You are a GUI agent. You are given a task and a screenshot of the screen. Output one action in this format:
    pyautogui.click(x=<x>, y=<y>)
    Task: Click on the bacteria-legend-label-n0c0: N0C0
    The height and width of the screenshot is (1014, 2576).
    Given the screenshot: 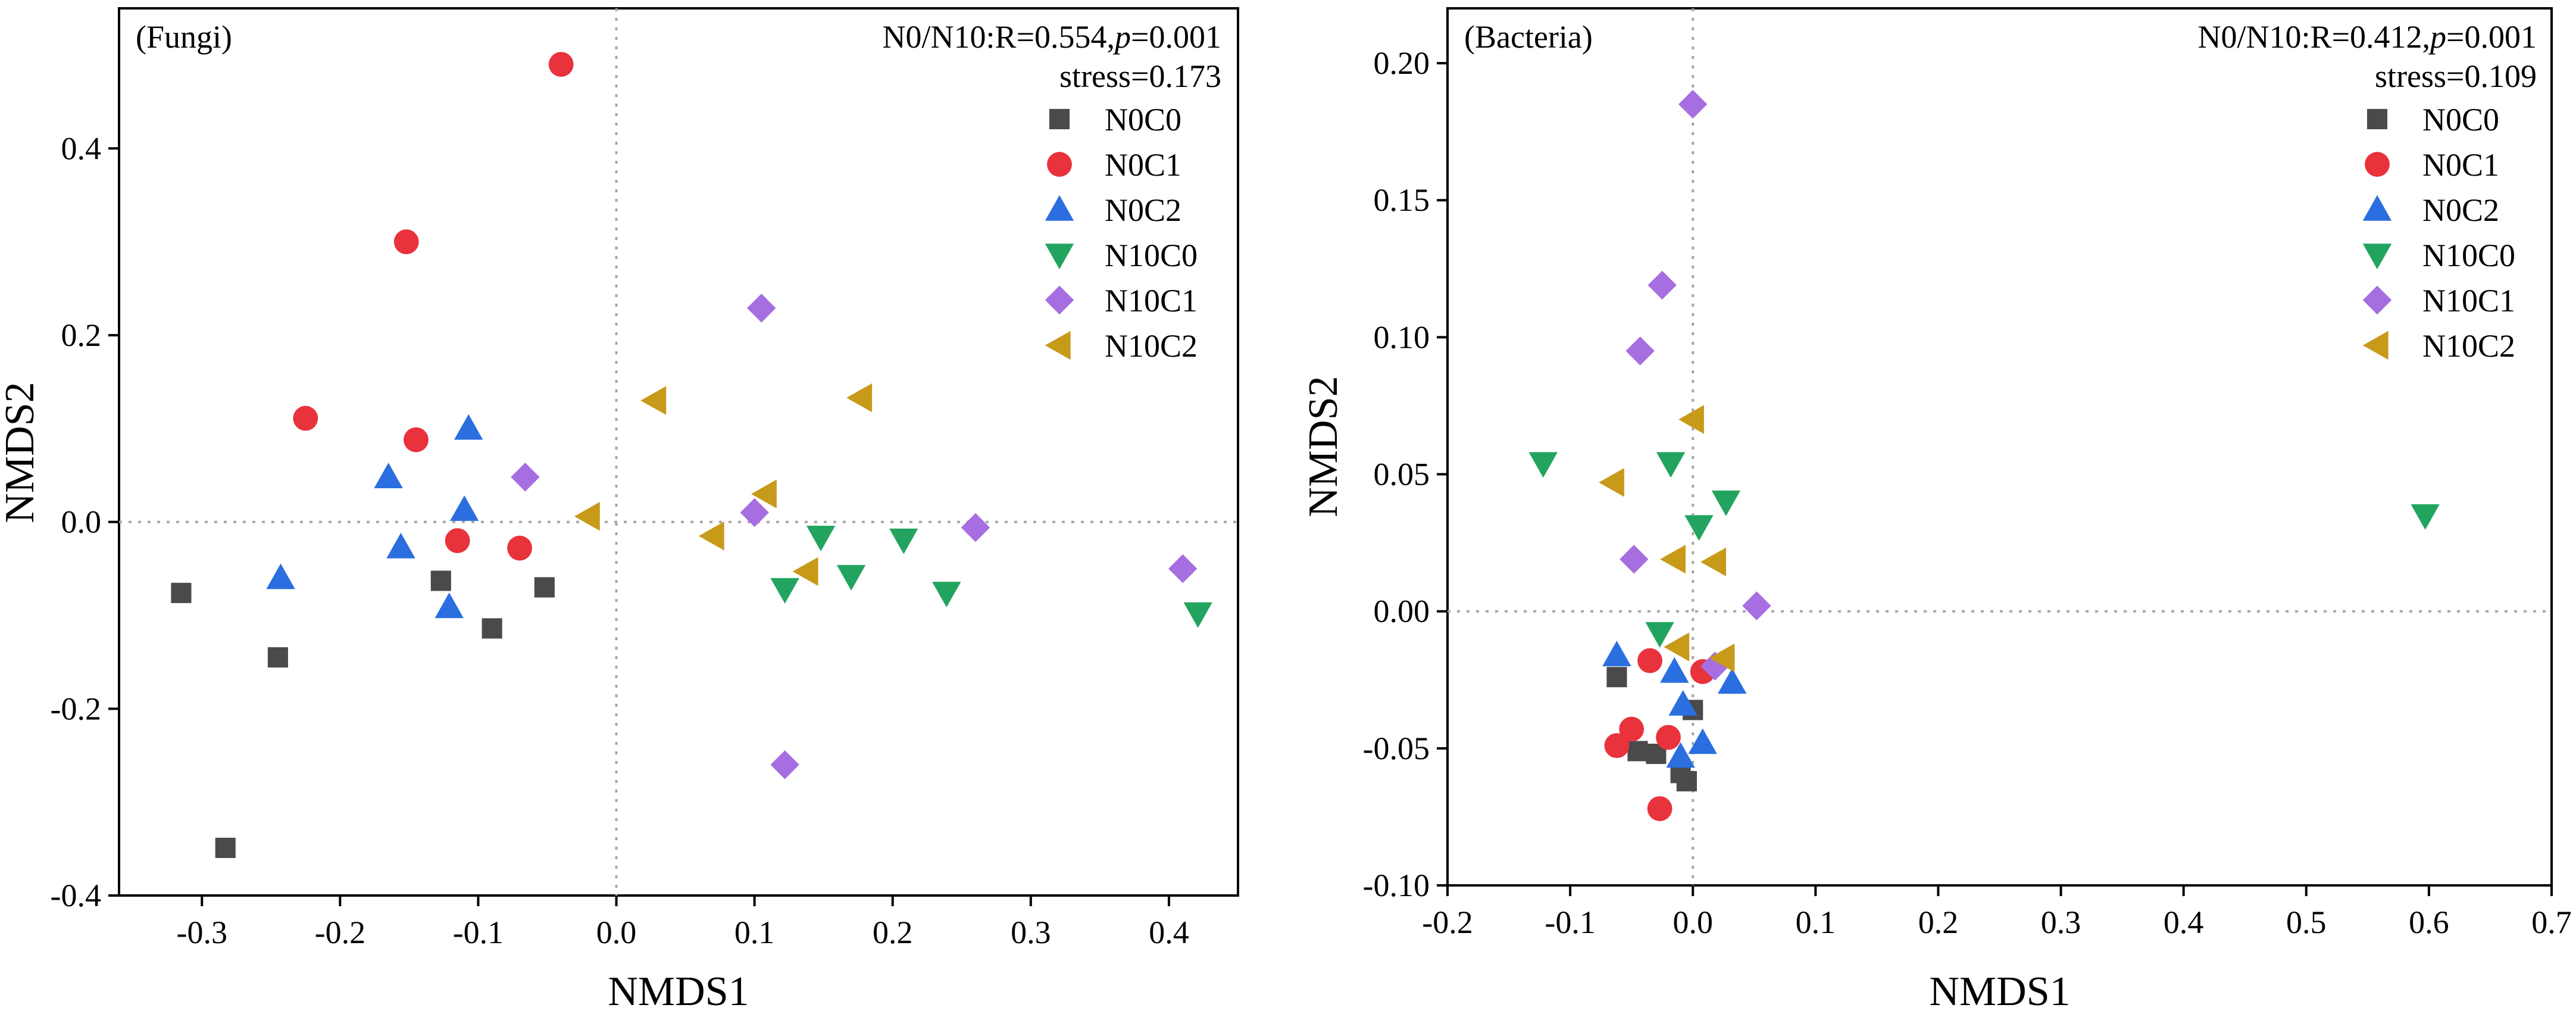 What is the action you would take?
    pyautogui.click(x=2460, y=120)
    